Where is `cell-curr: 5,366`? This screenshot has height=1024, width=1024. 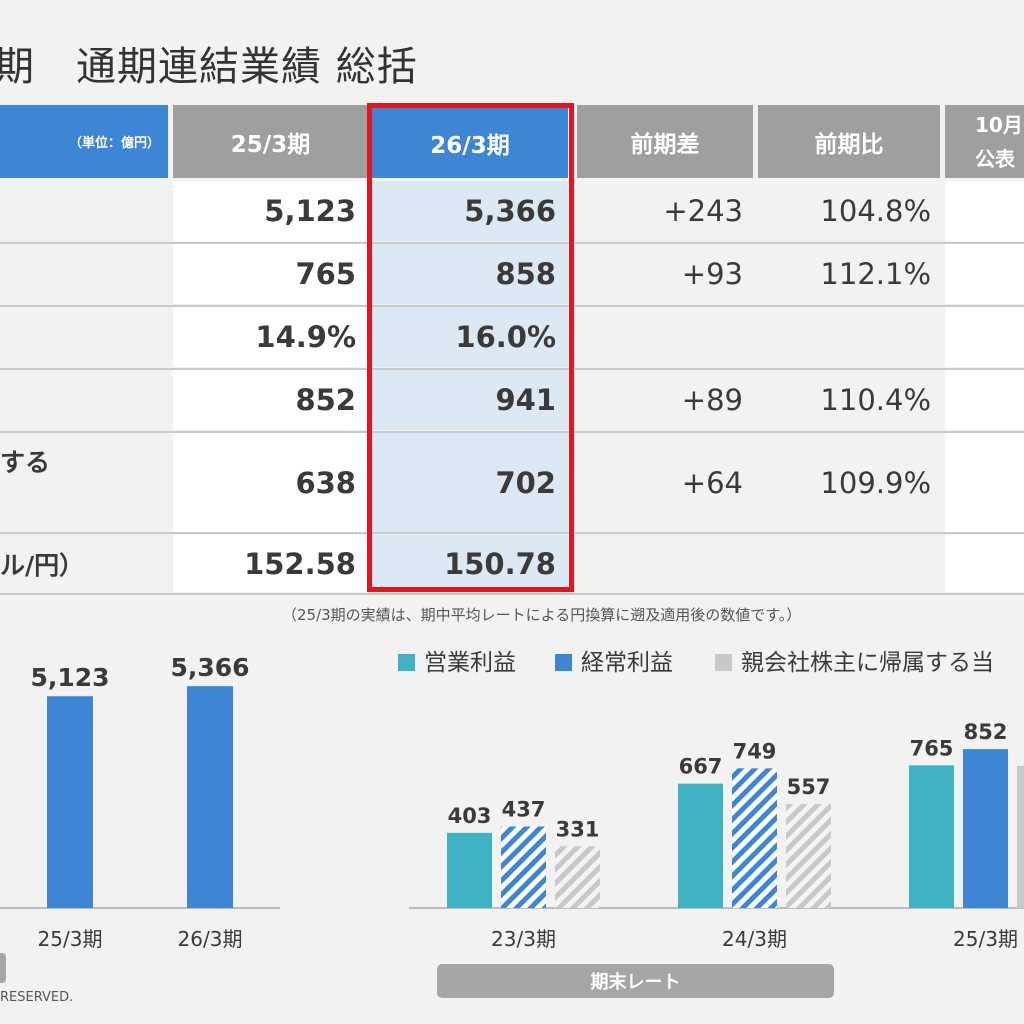
cell-curr: 5,366 is located at coordinates (470, 211).